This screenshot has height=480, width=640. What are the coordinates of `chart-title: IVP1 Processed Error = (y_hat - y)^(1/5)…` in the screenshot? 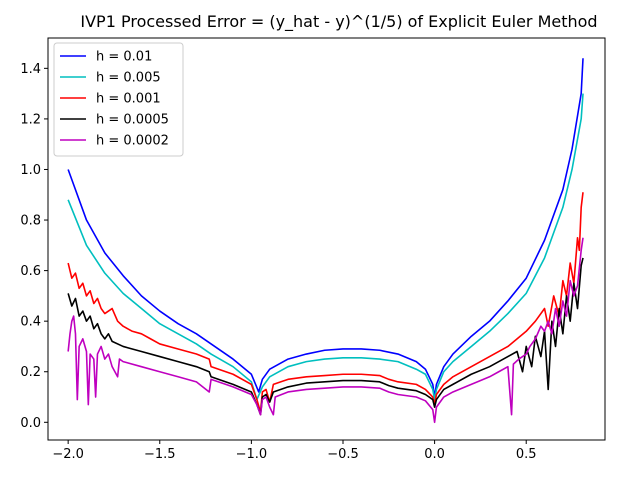 It's located at (338, 22).